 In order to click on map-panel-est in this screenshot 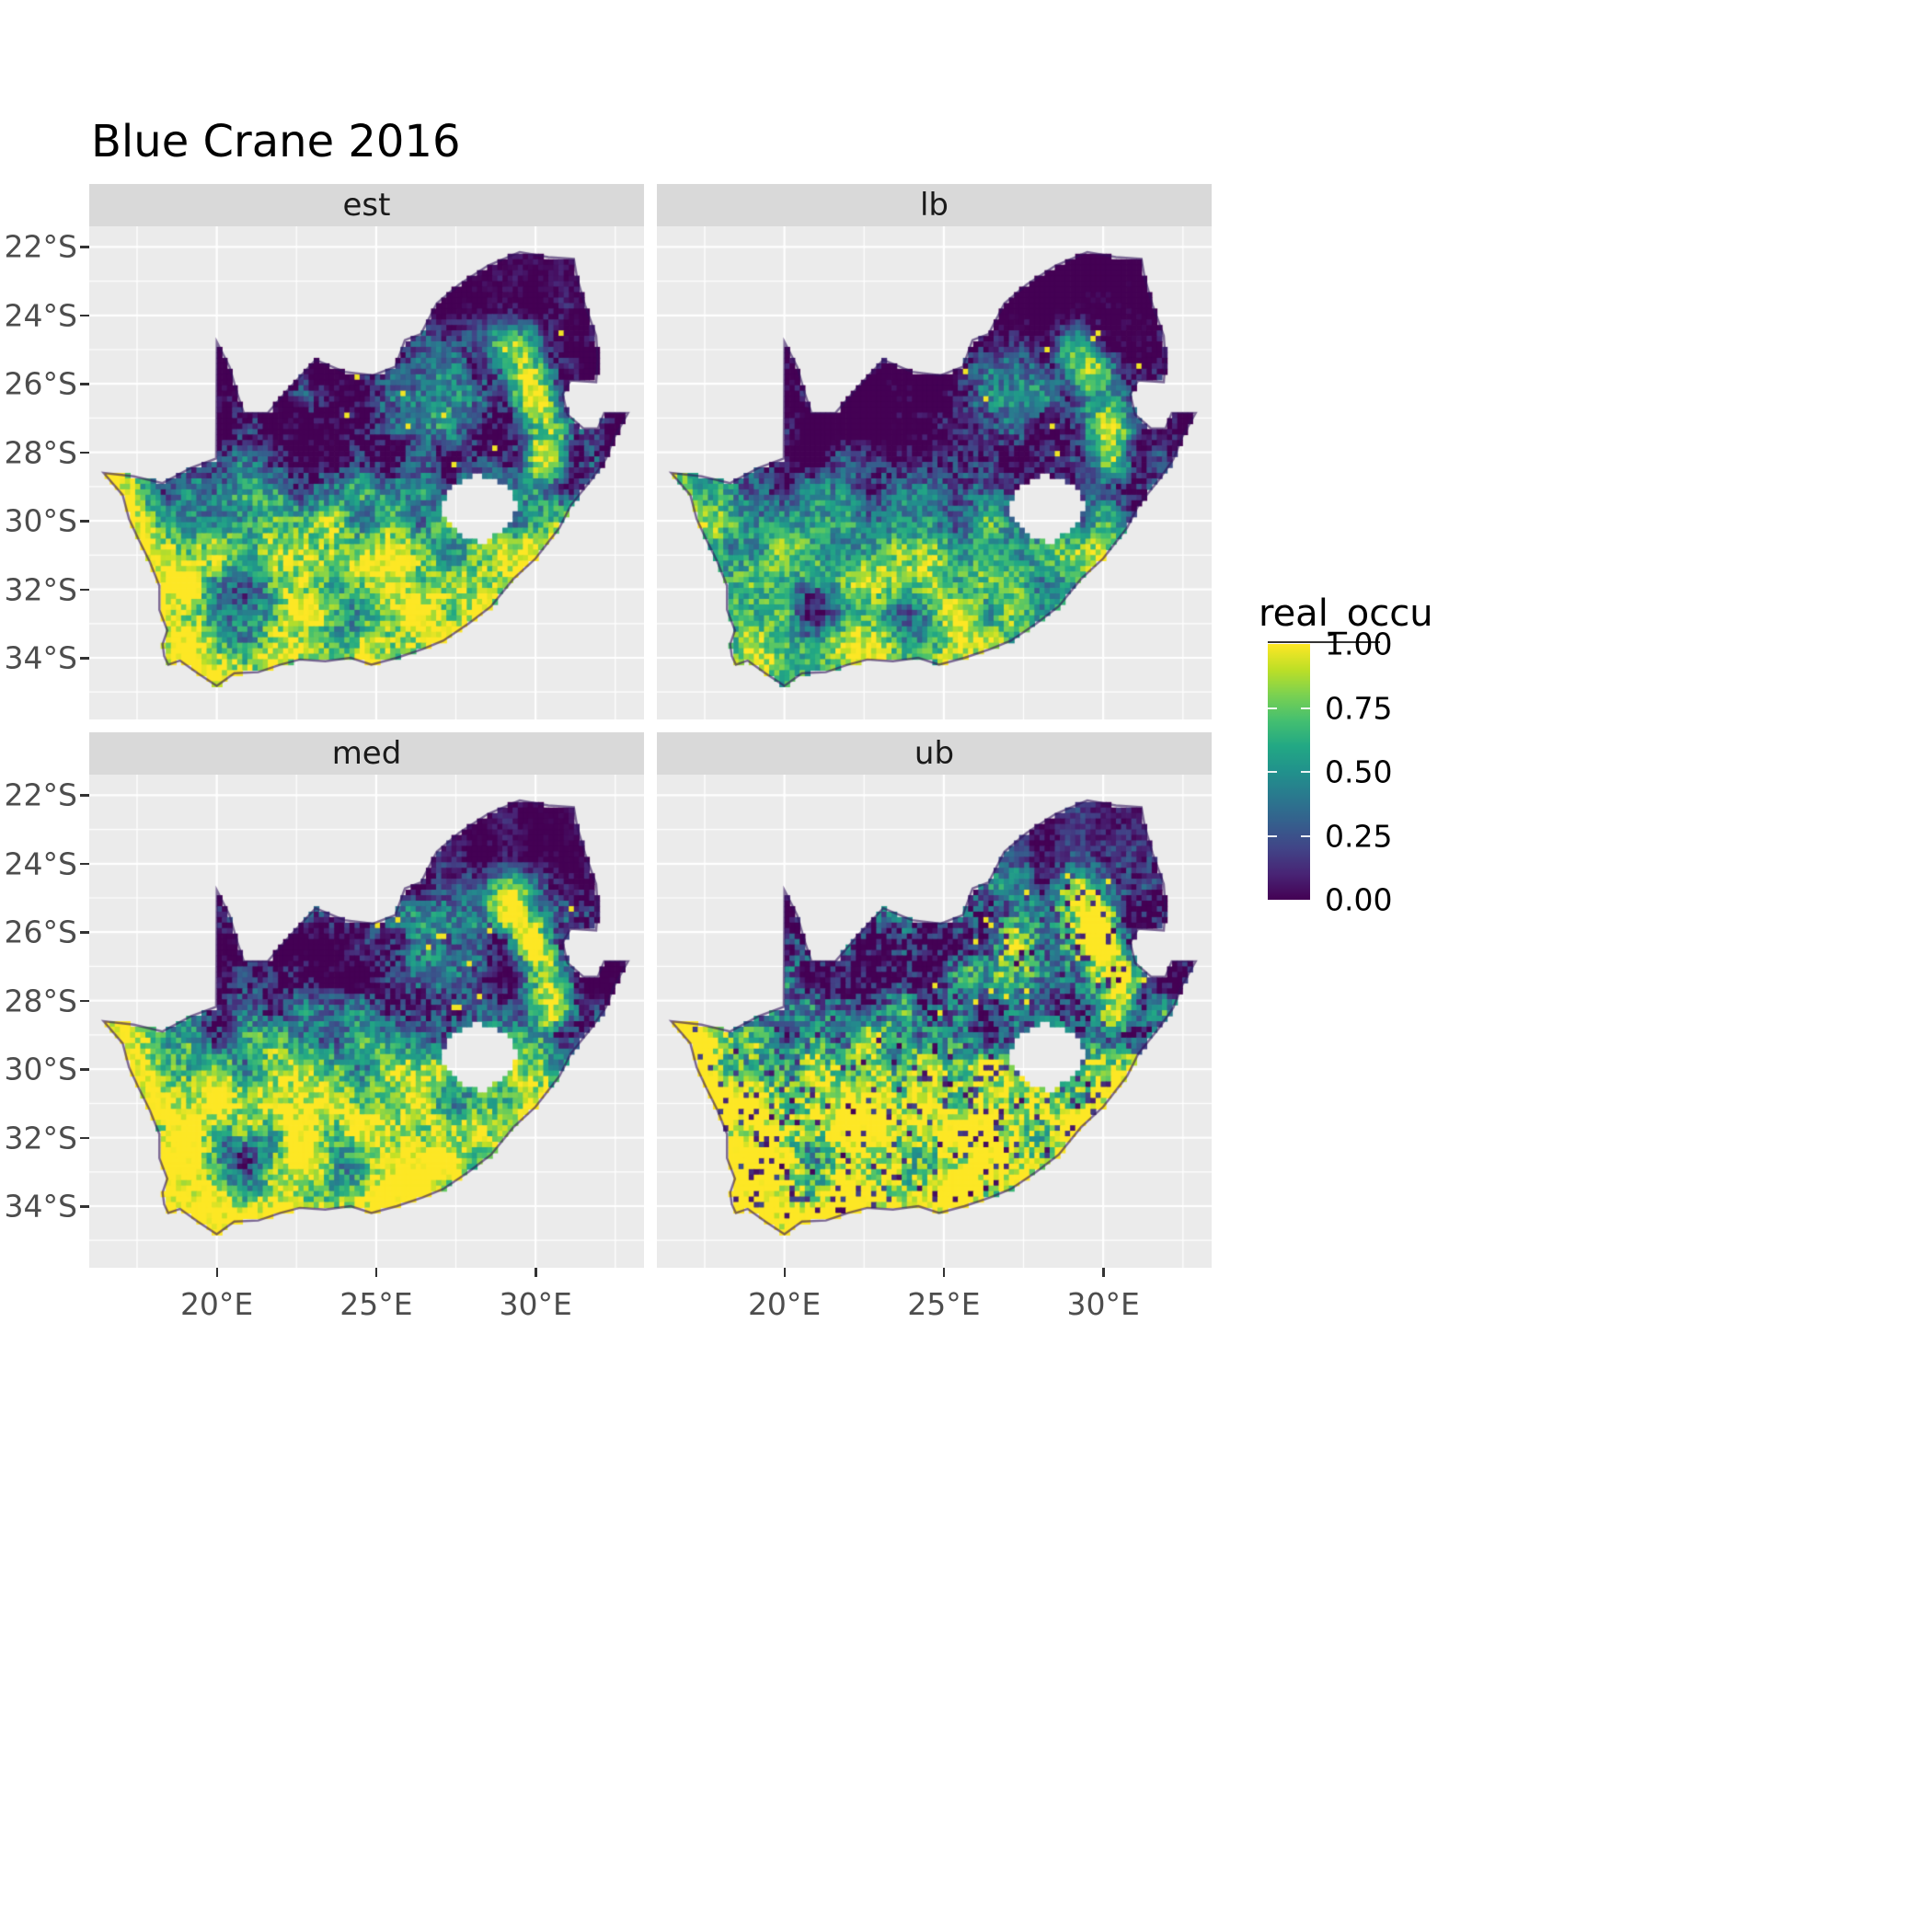, I will do `click(366, 472)`.